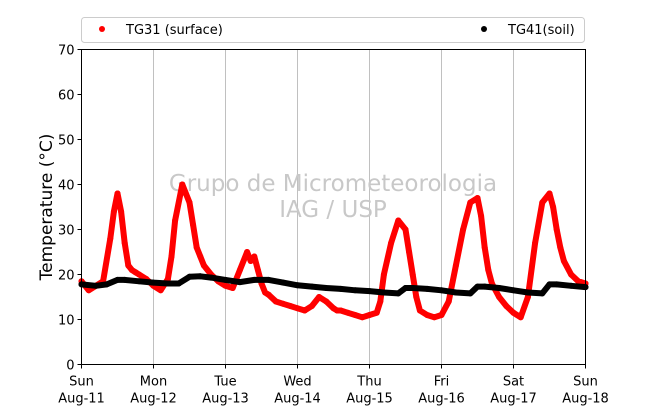 The height and width of the screenshot is (409, 650). I want to click on legend-label-surface: TG31 (surface), so click(174, 30).